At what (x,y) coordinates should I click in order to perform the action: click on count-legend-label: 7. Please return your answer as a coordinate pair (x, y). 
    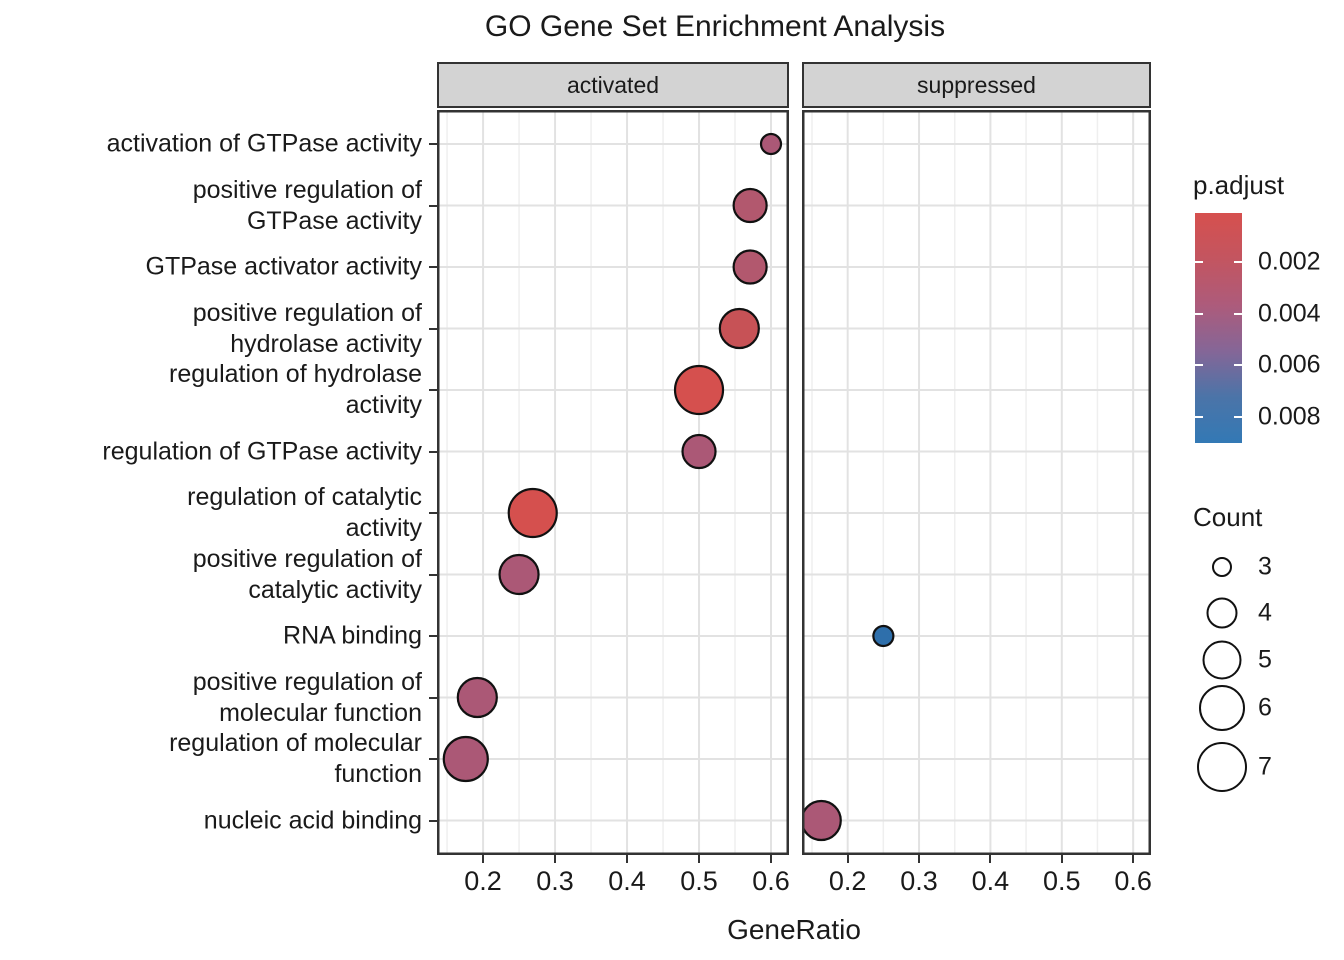
    Looking at the image, I should click on (1265, 766).